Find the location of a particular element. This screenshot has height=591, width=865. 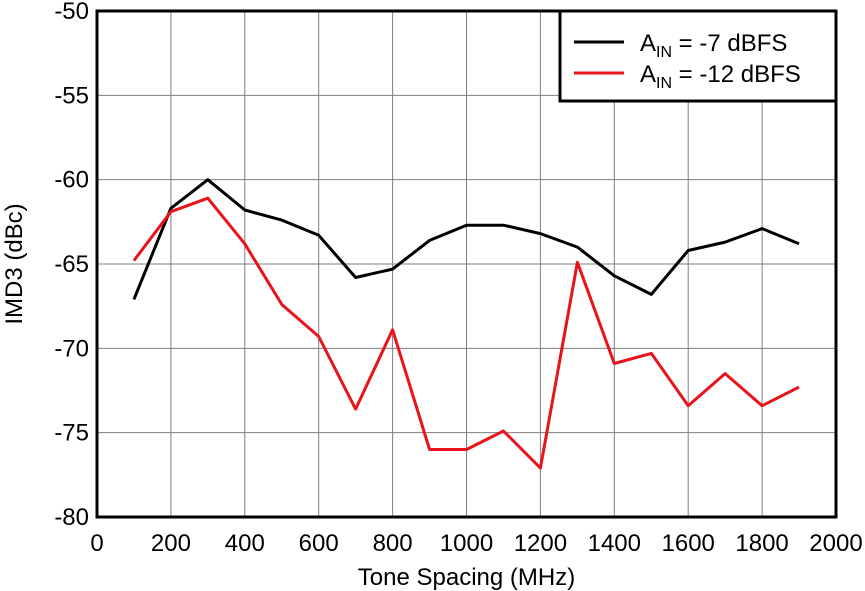

legend: AIN = -7 dBFS AIN = -12 dBFS is located at coordinates (698, 56).